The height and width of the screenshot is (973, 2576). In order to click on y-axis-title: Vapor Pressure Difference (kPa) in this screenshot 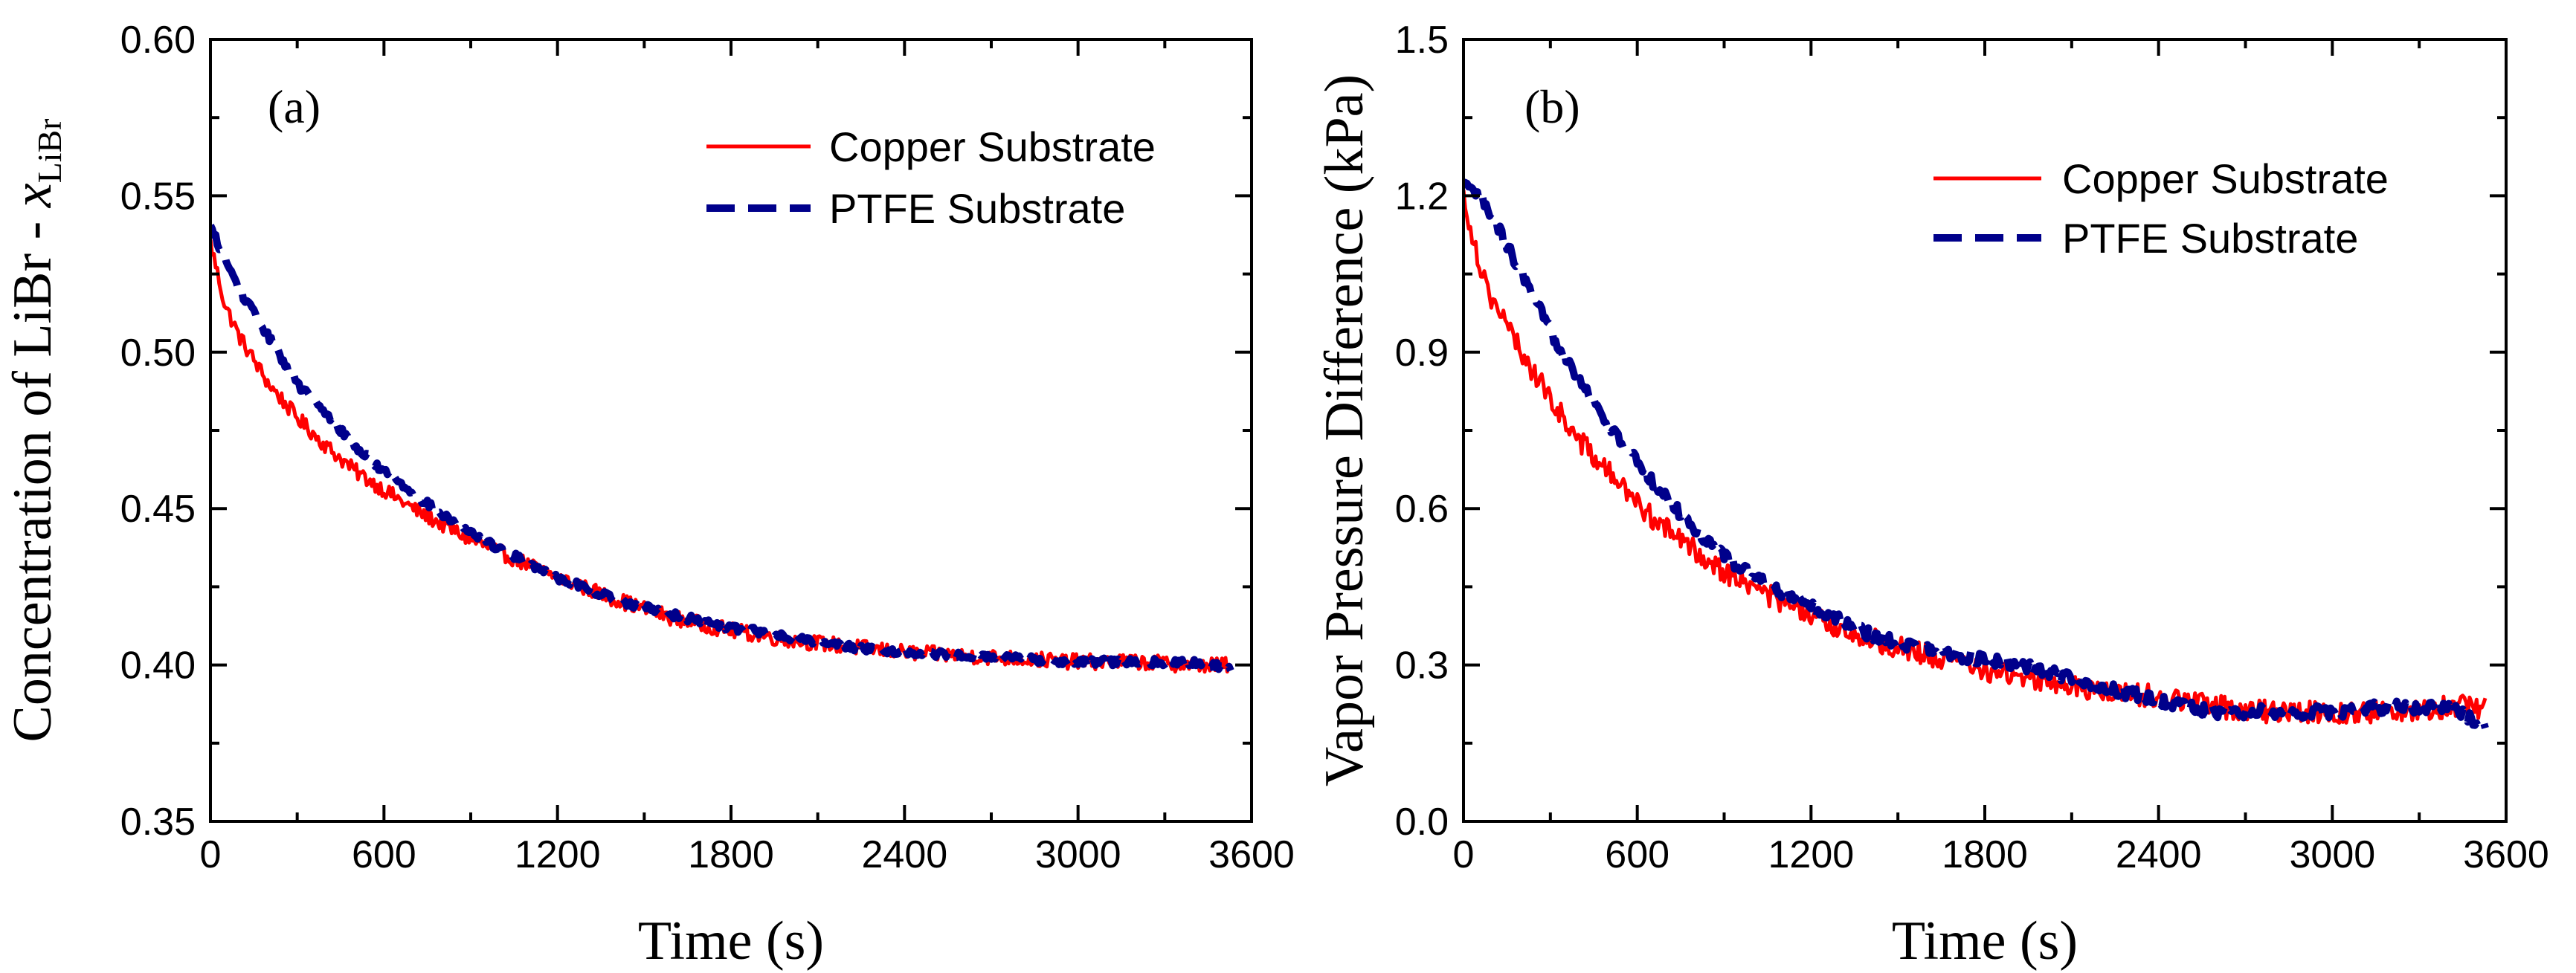, I will do `click(1344, 430)`.